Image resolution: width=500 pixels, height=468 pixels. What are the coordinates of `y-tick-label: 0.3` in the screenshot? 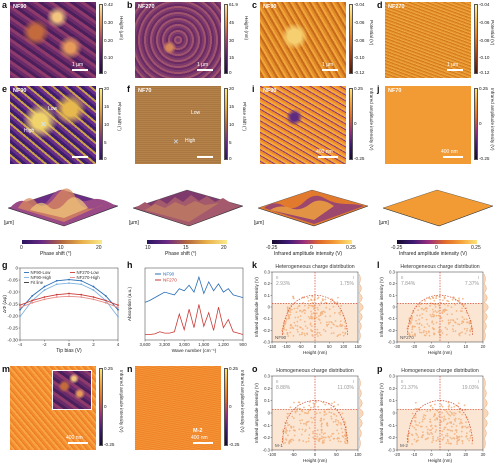 It's located at (392, 376).